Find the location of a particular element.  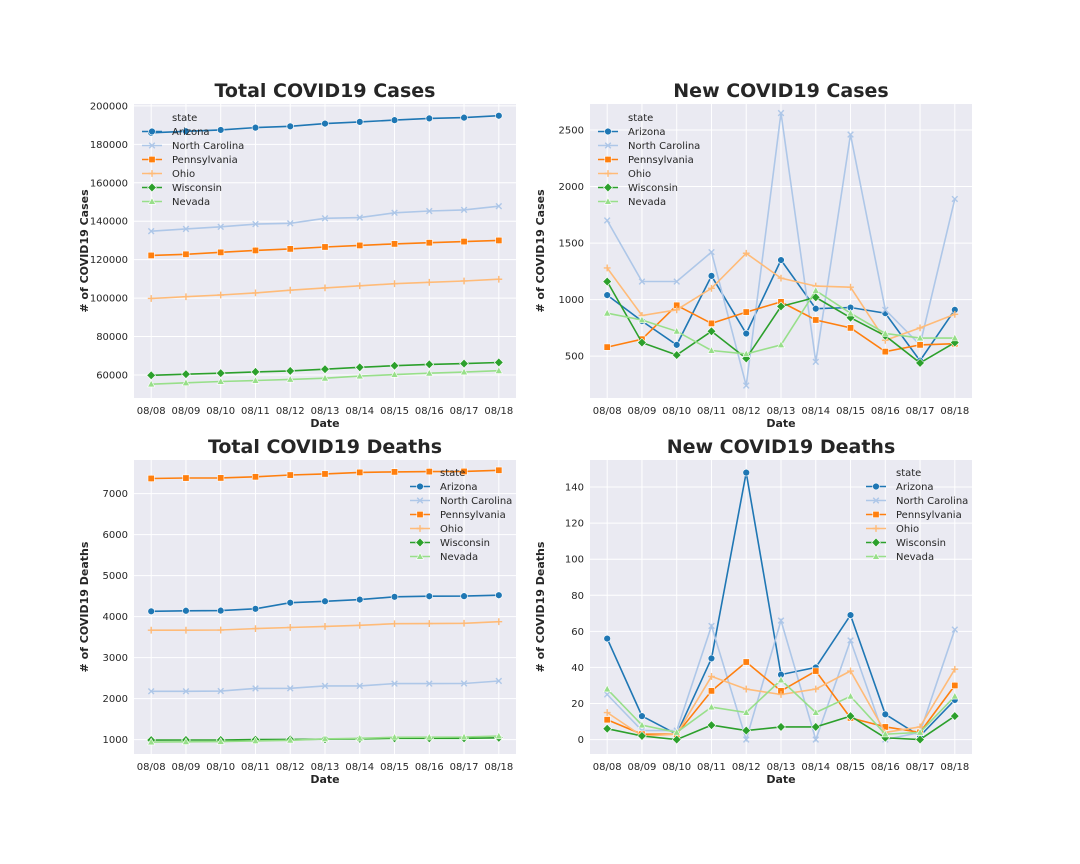

x-tick-label: 08/12 is located at coordinates (290, 411).